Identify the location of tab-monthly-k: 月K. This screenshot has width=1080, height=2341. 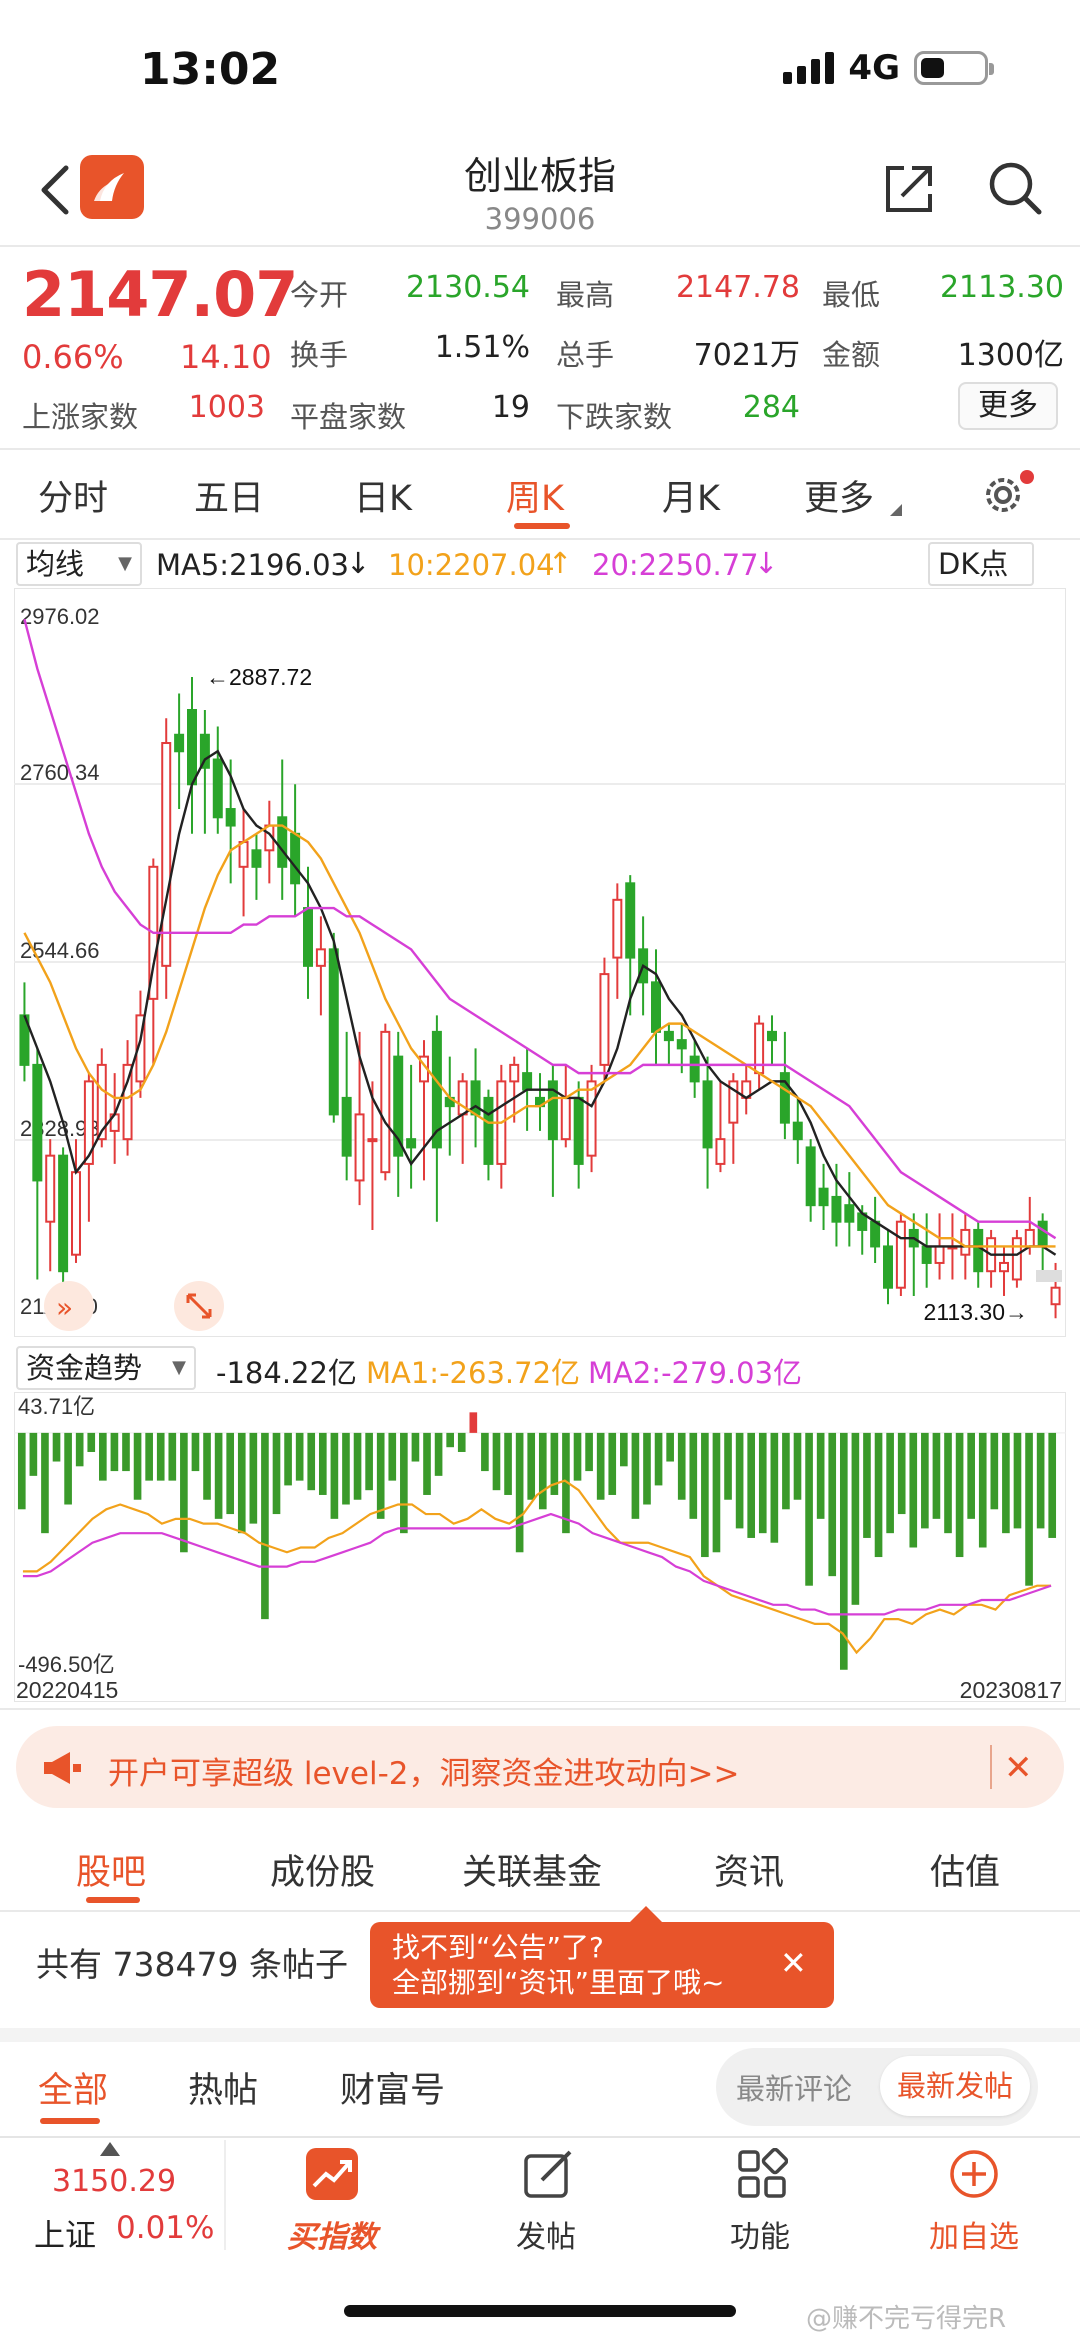
(691, 499).